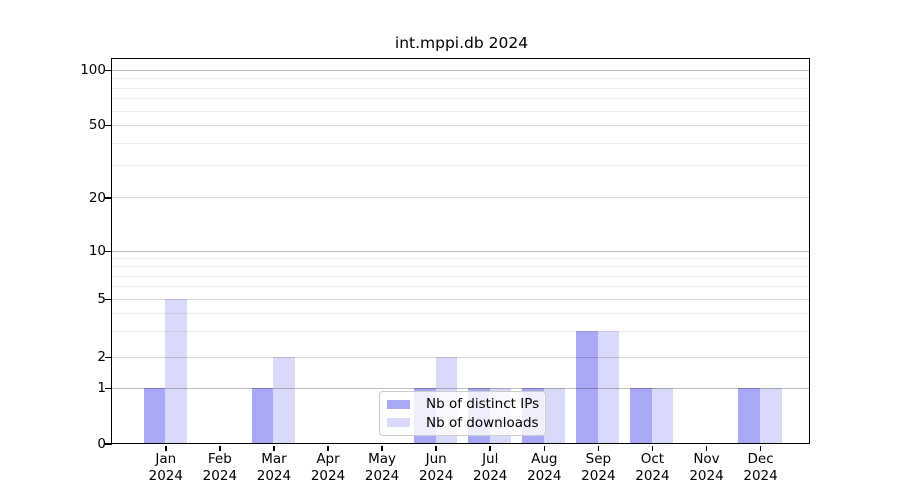  Describe the element at coordinates (166, 459) in the screenshot. I see `x-tick-month: Jan` at that location.